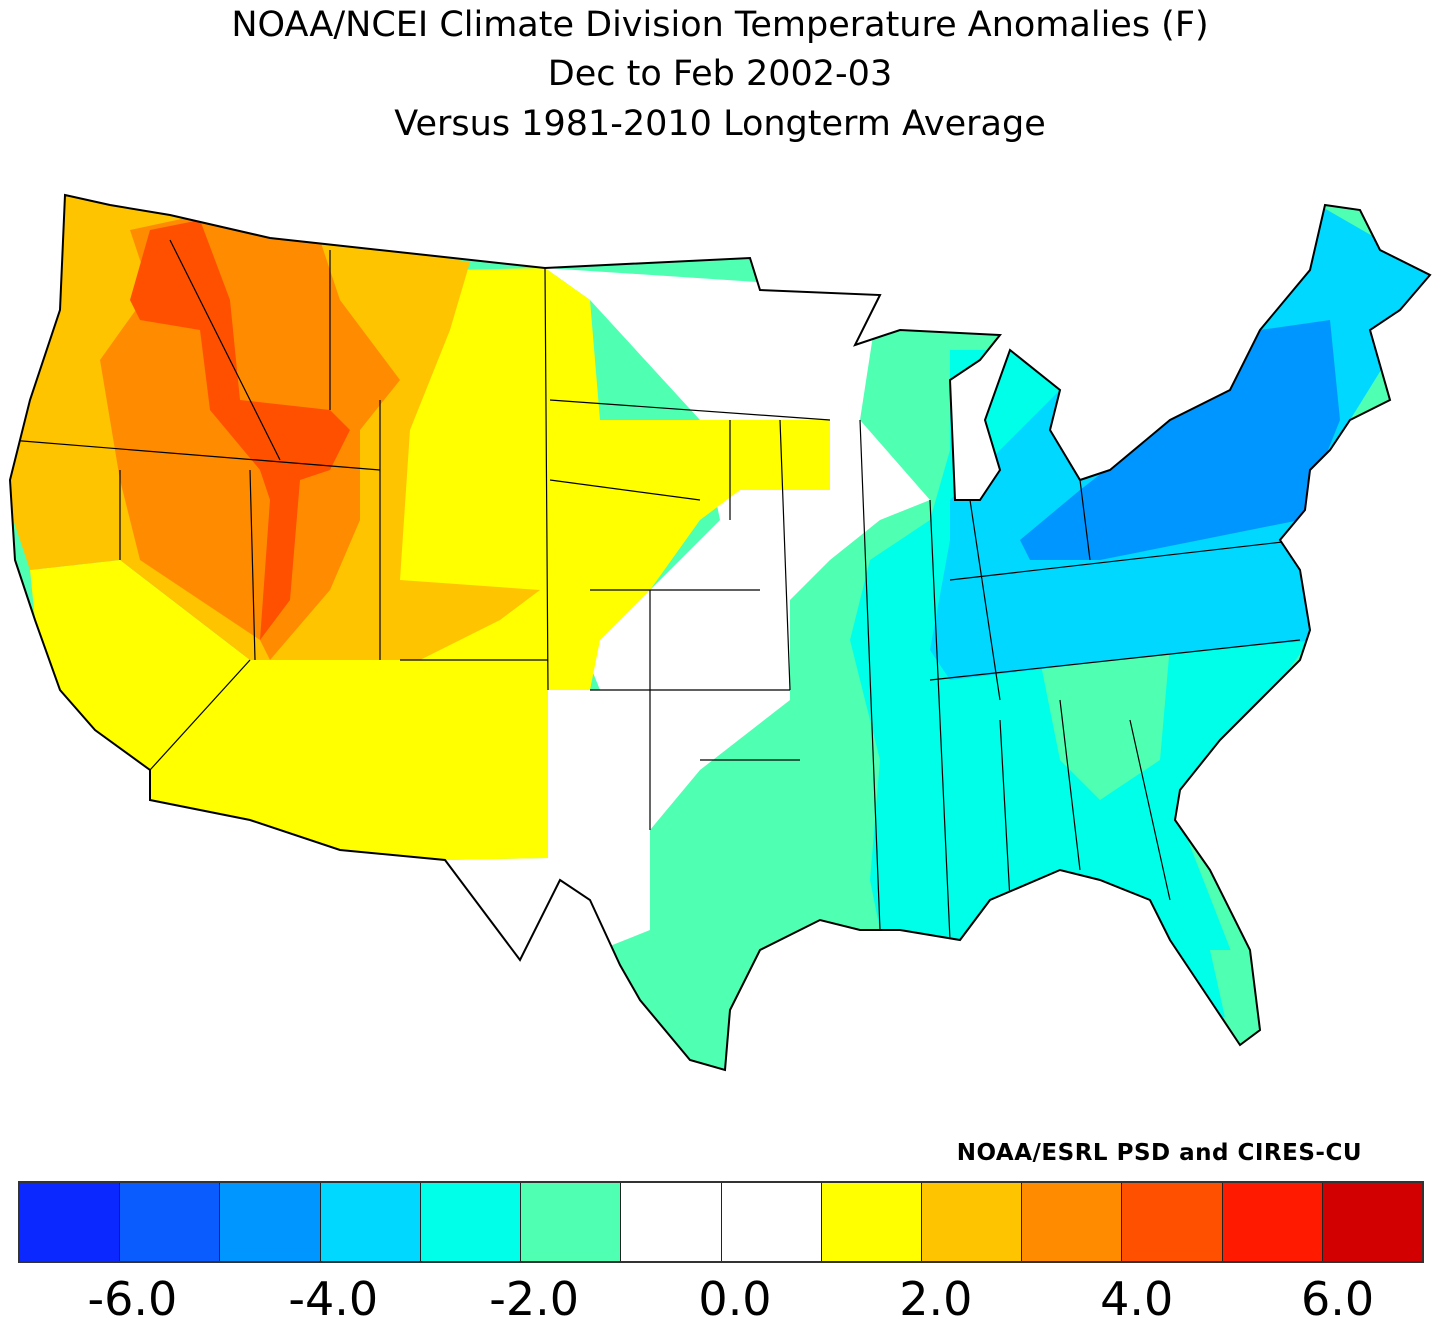 Image resolution: width=1440 pixels, height=1320 pixels. I want to click on region-green-florida, so click(1235, 995).